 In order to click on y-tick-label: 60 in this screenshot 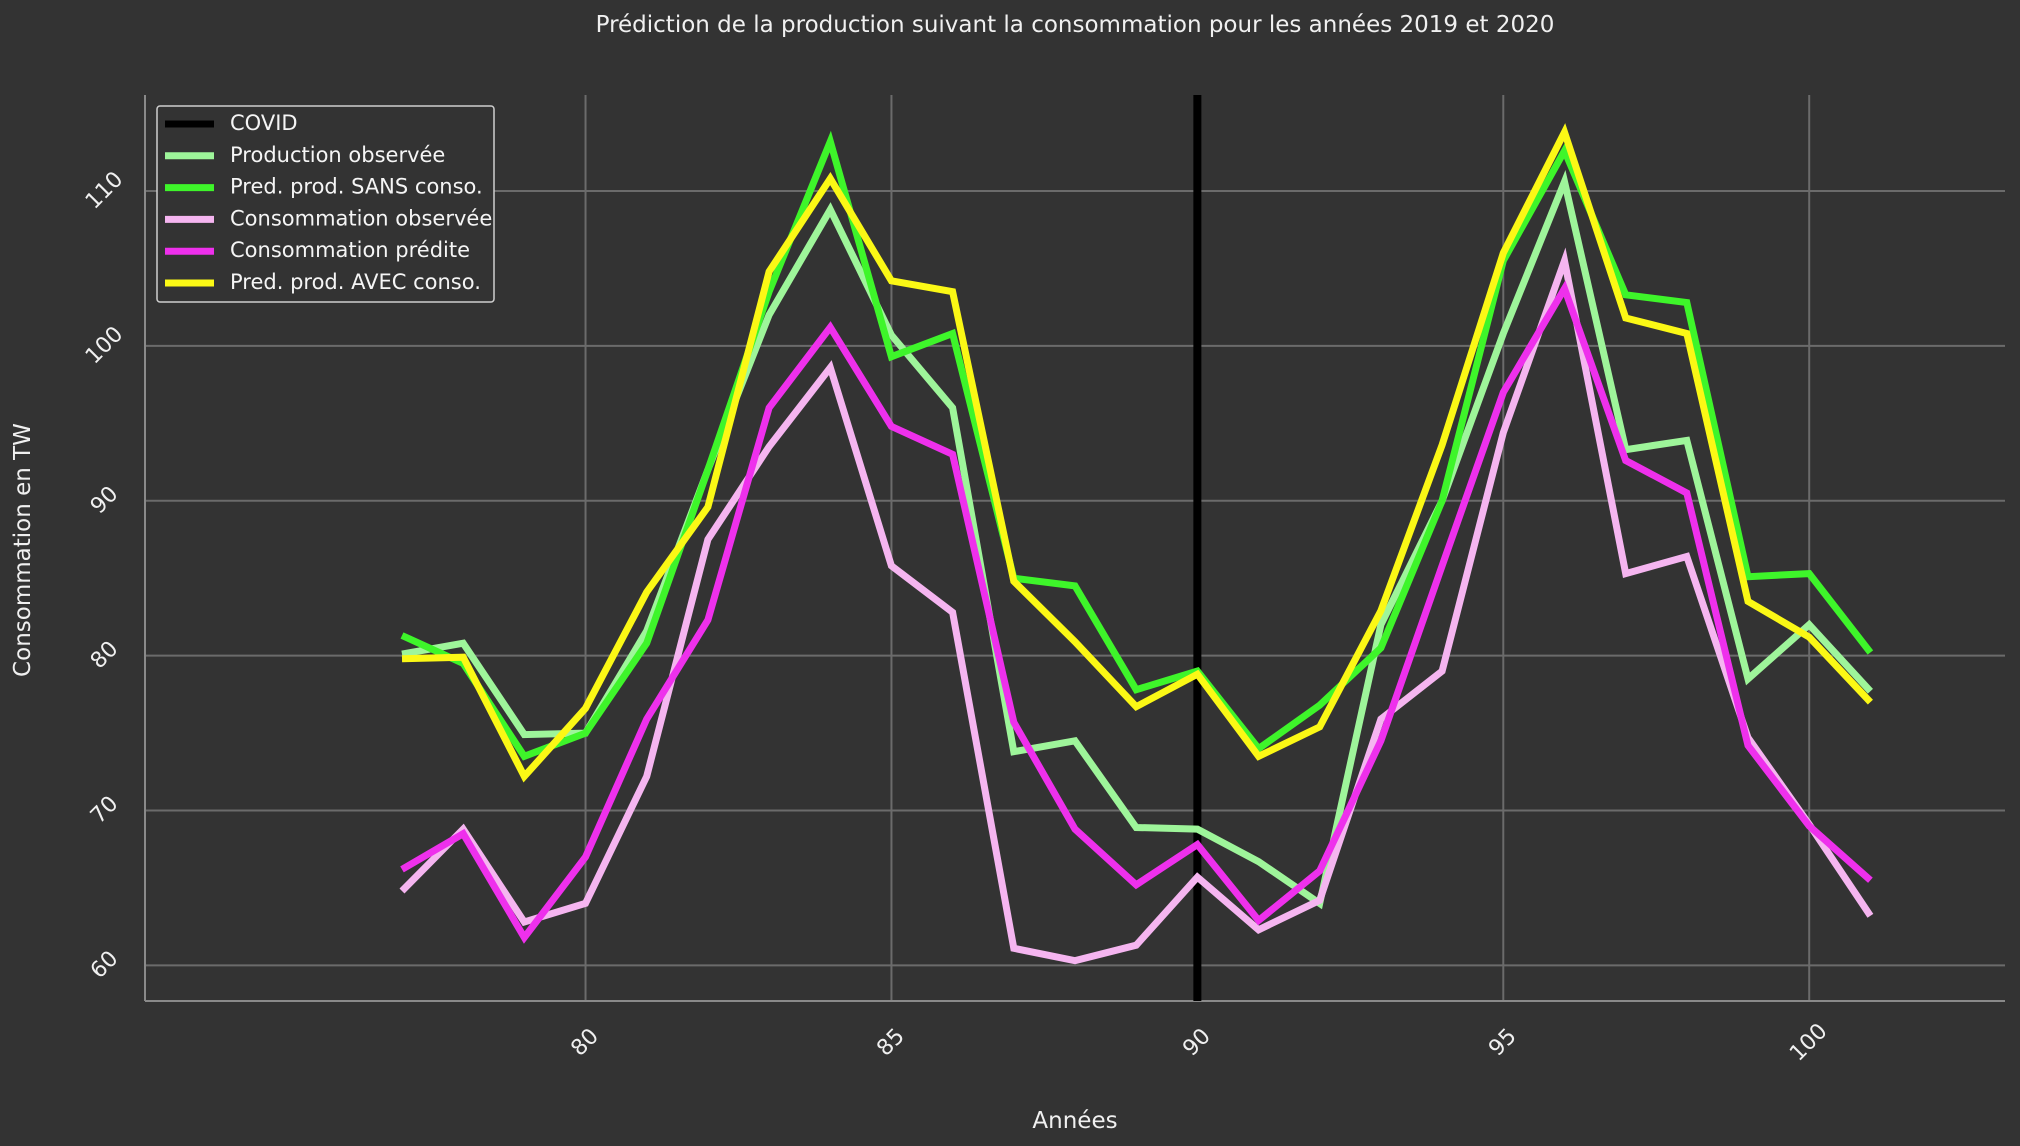, I will do `click(104, 964)`.